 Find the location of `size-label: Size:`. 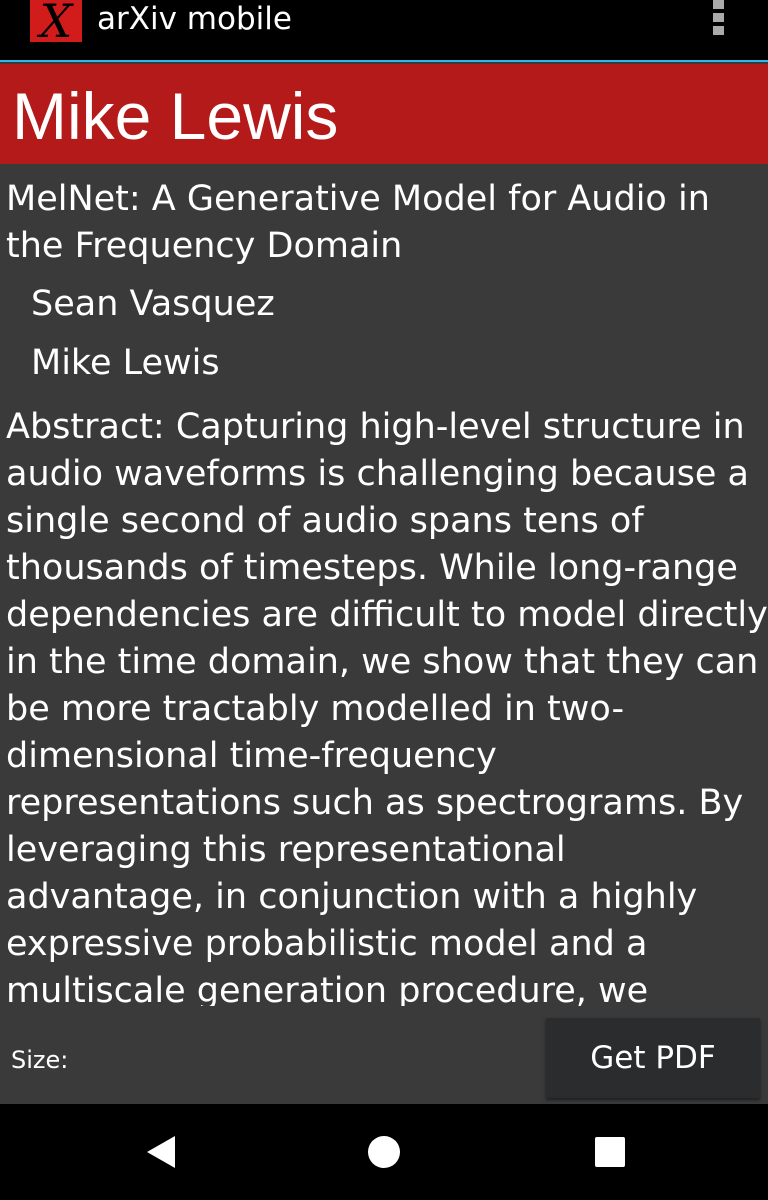

size-label: Size: is located at coordinates (40, 1060).